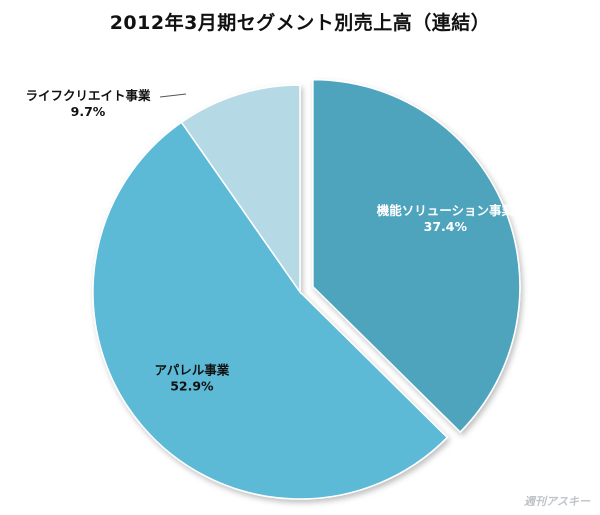 This screenshot has width=600, height=515. What do you see at coordinates (446, 210) in the screenshot?
I see `slice-label-1: 機能ソリューション事業` at bounding box center [446, 210].